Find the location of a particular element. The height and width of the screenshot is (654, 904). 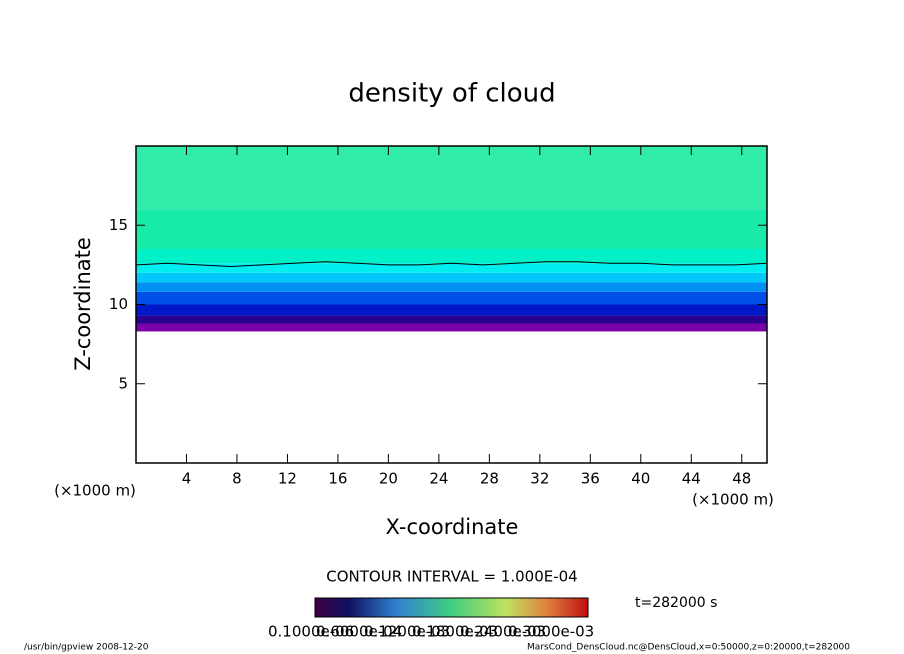

y-tick-label: 5 is located at coordinates (123, 383).